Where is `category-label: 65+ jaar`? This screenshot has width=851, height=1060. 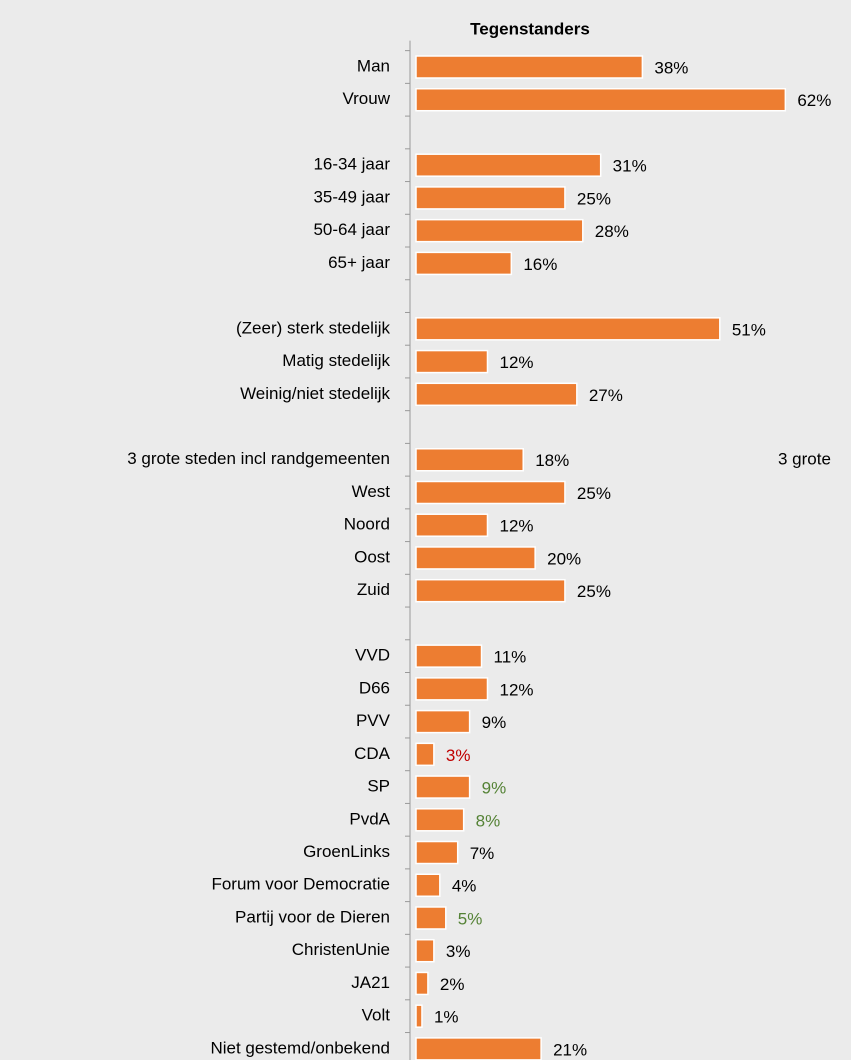 category-label: 65+ jaar is located at coordinates (359, 262).